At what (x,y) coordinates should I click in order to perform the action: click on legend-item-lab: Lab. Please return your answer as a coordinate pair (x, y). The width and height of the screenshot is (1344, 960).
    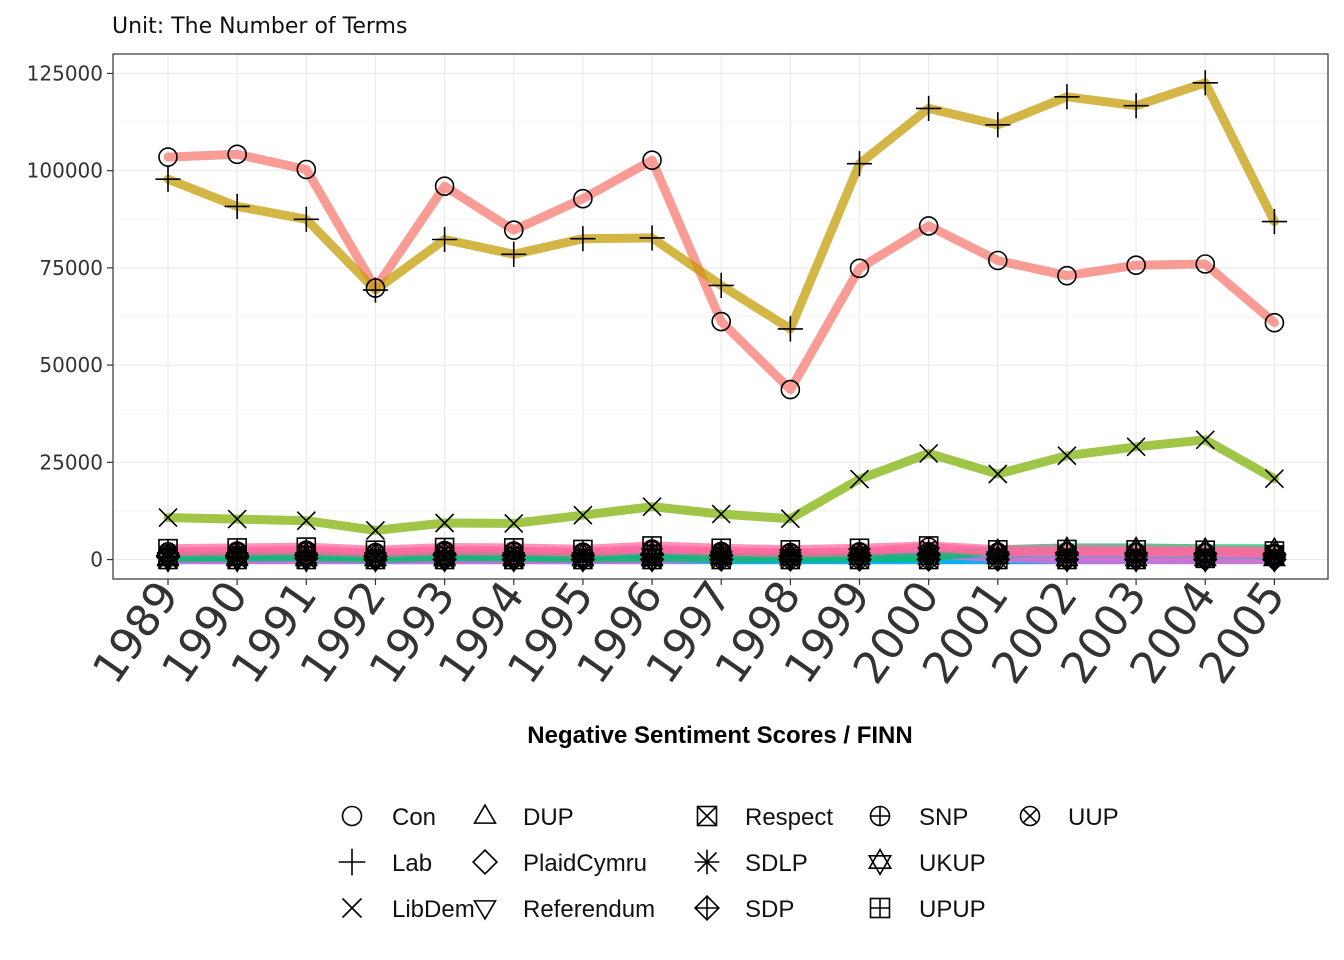
    Looking at the image, I should click on (385, 862).